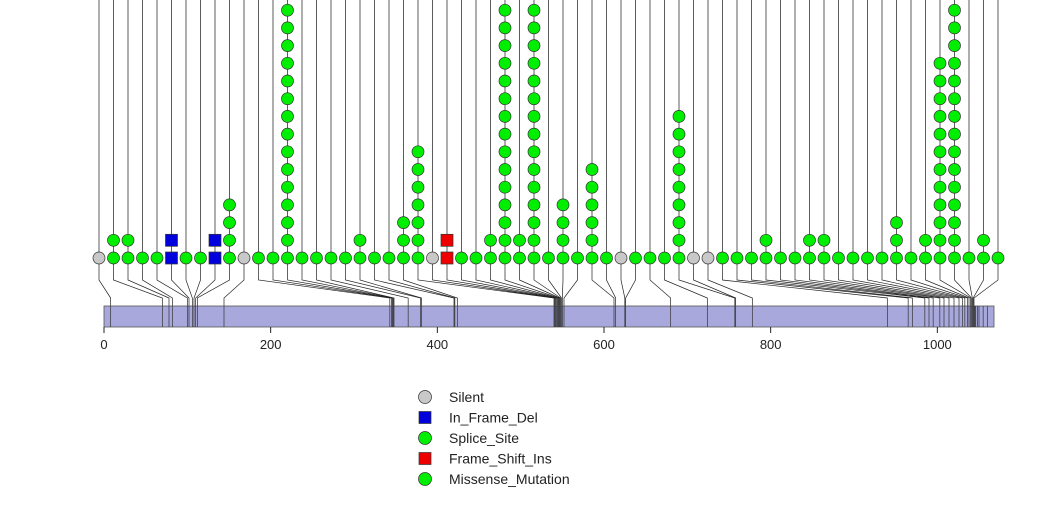 This screenshot has height=524, width=1047. What do you see at coordinates (103, 344) in the screenshot?
I see `tick-label: 0` at bounding box center [103, 344].